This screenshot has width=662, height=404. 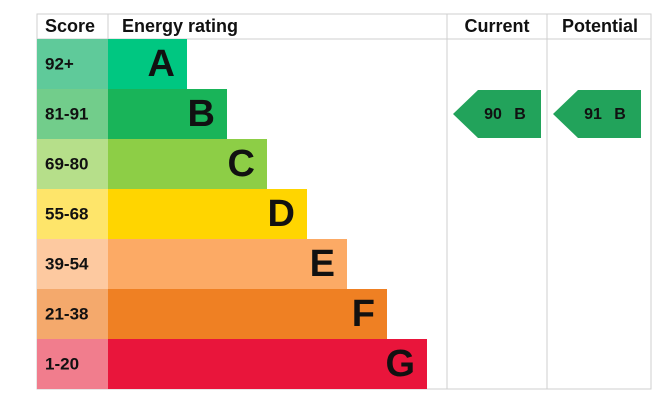 I want to click on score-label: 69-80, so click(x=66, y=163).